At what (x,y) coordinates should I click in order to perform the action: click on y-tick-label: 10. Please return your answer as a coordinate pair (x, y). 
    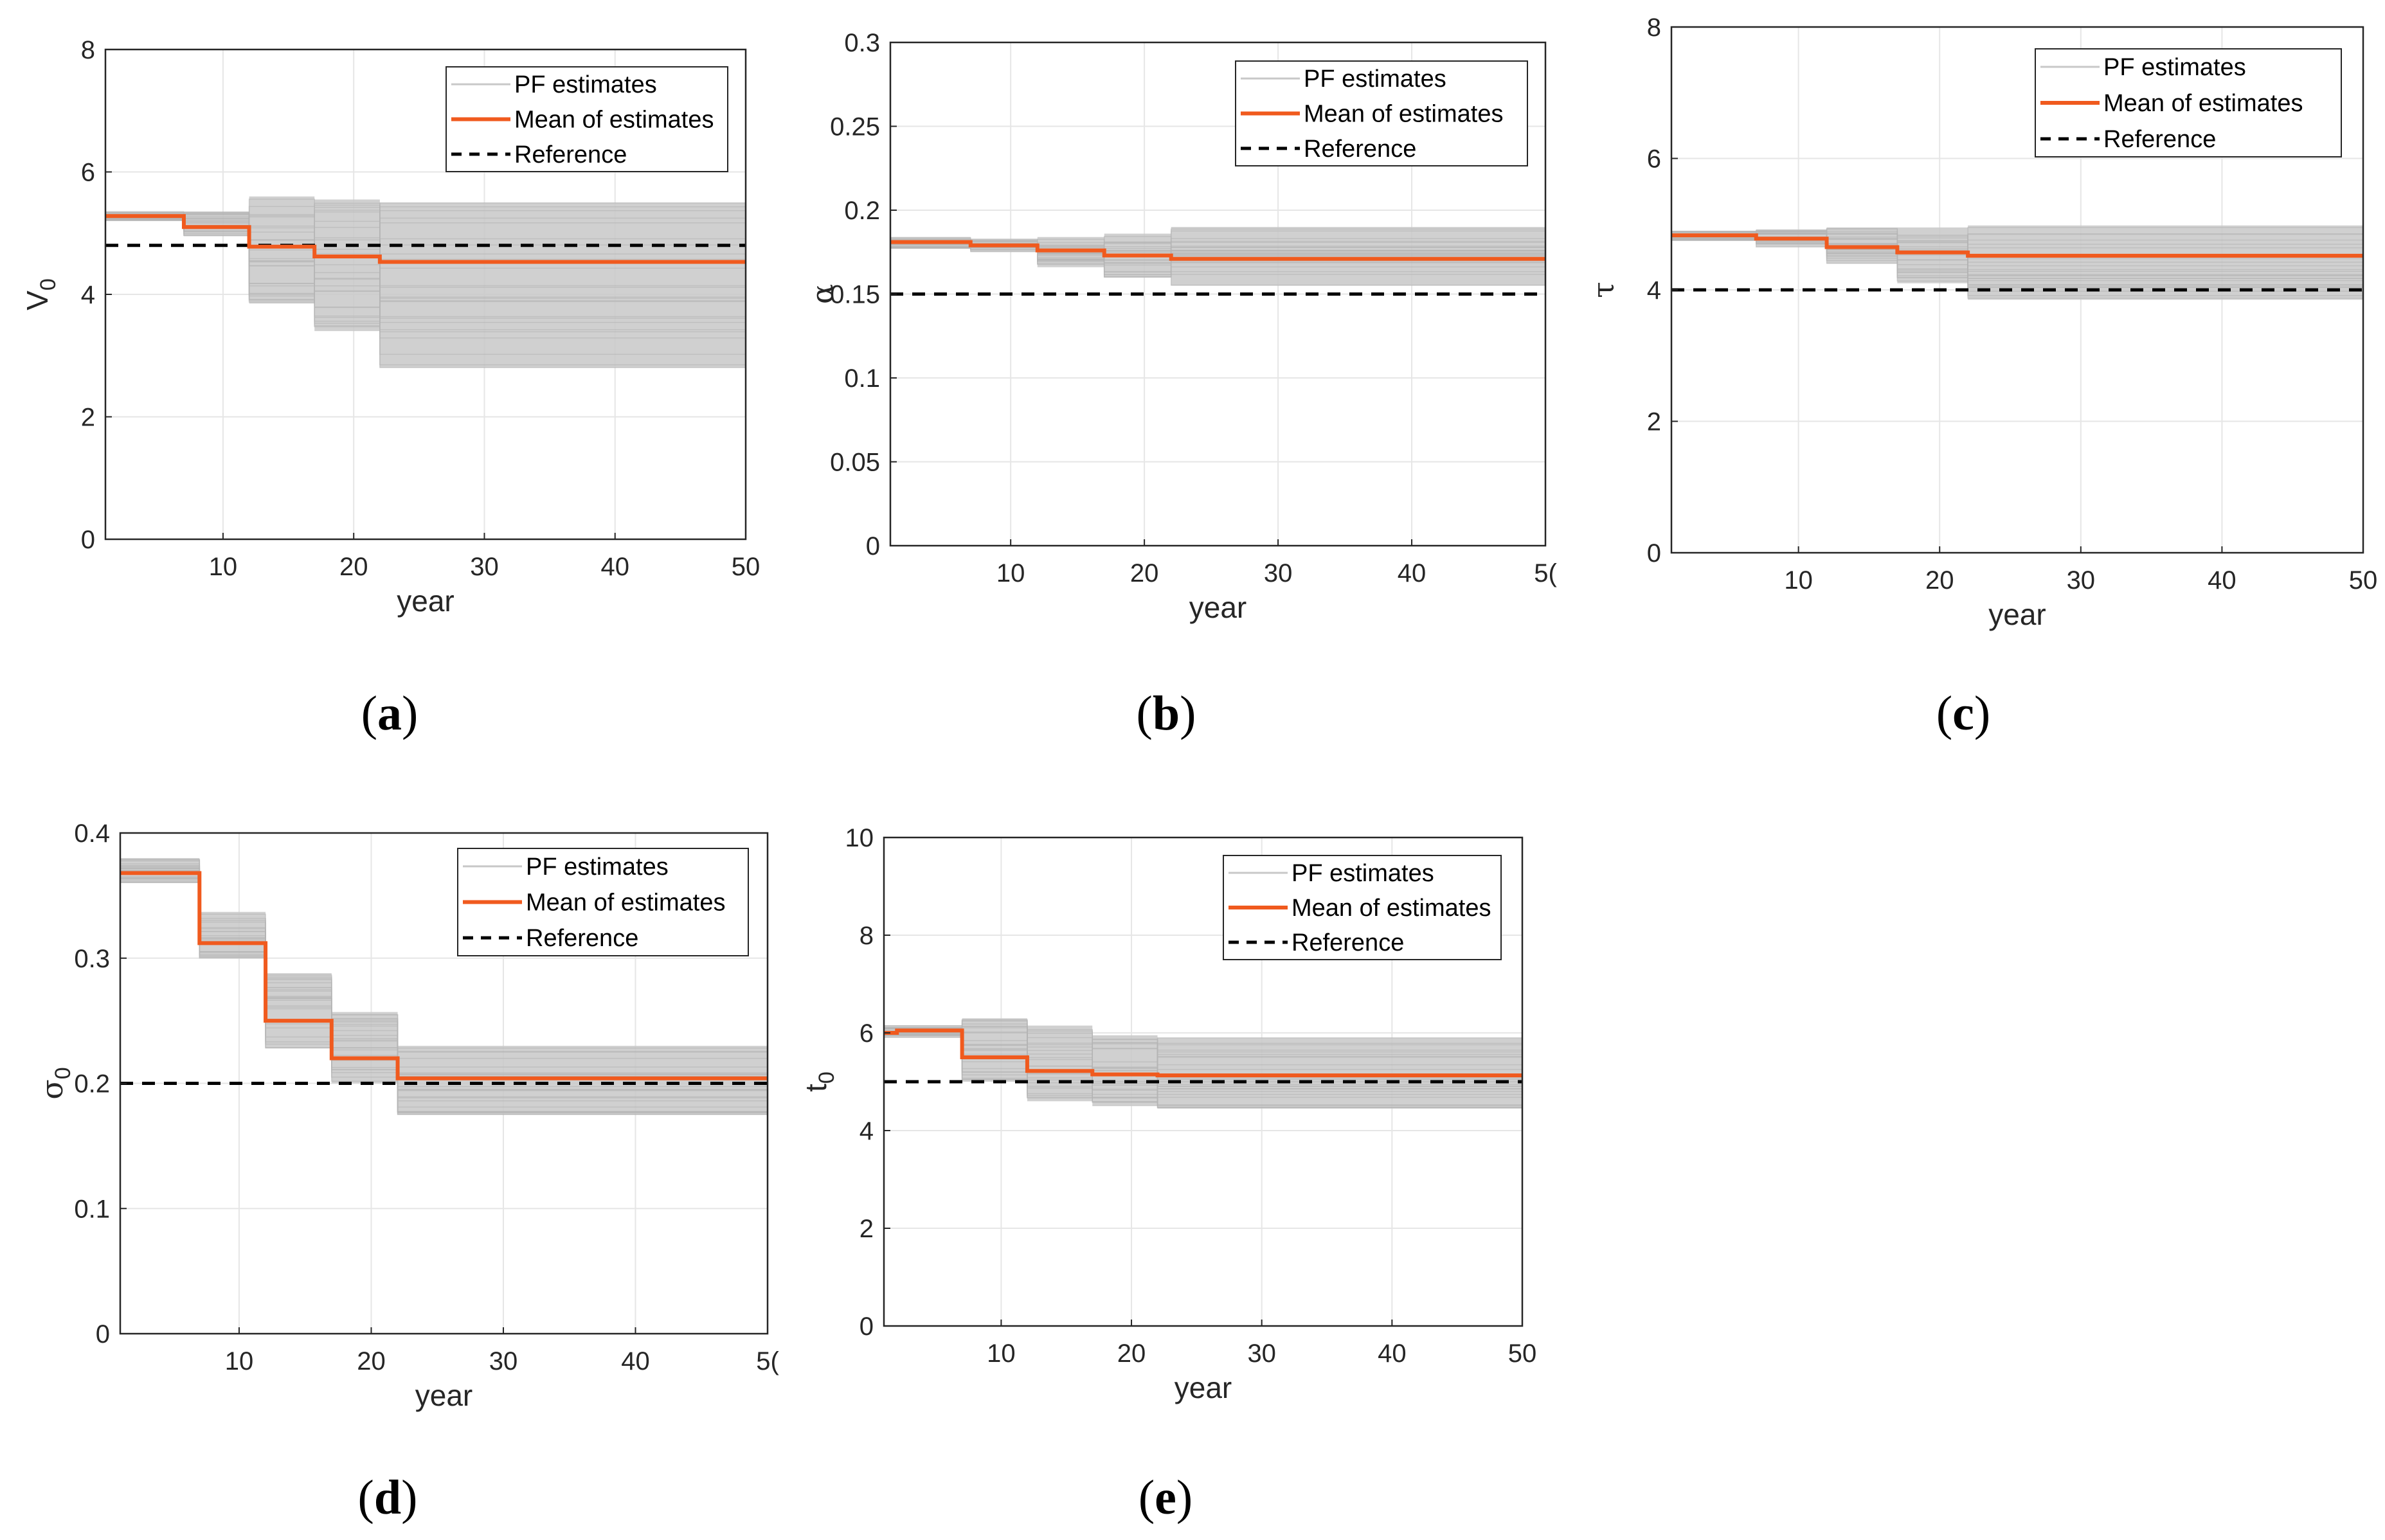
    Looking at the image, I should click on (860, 838).